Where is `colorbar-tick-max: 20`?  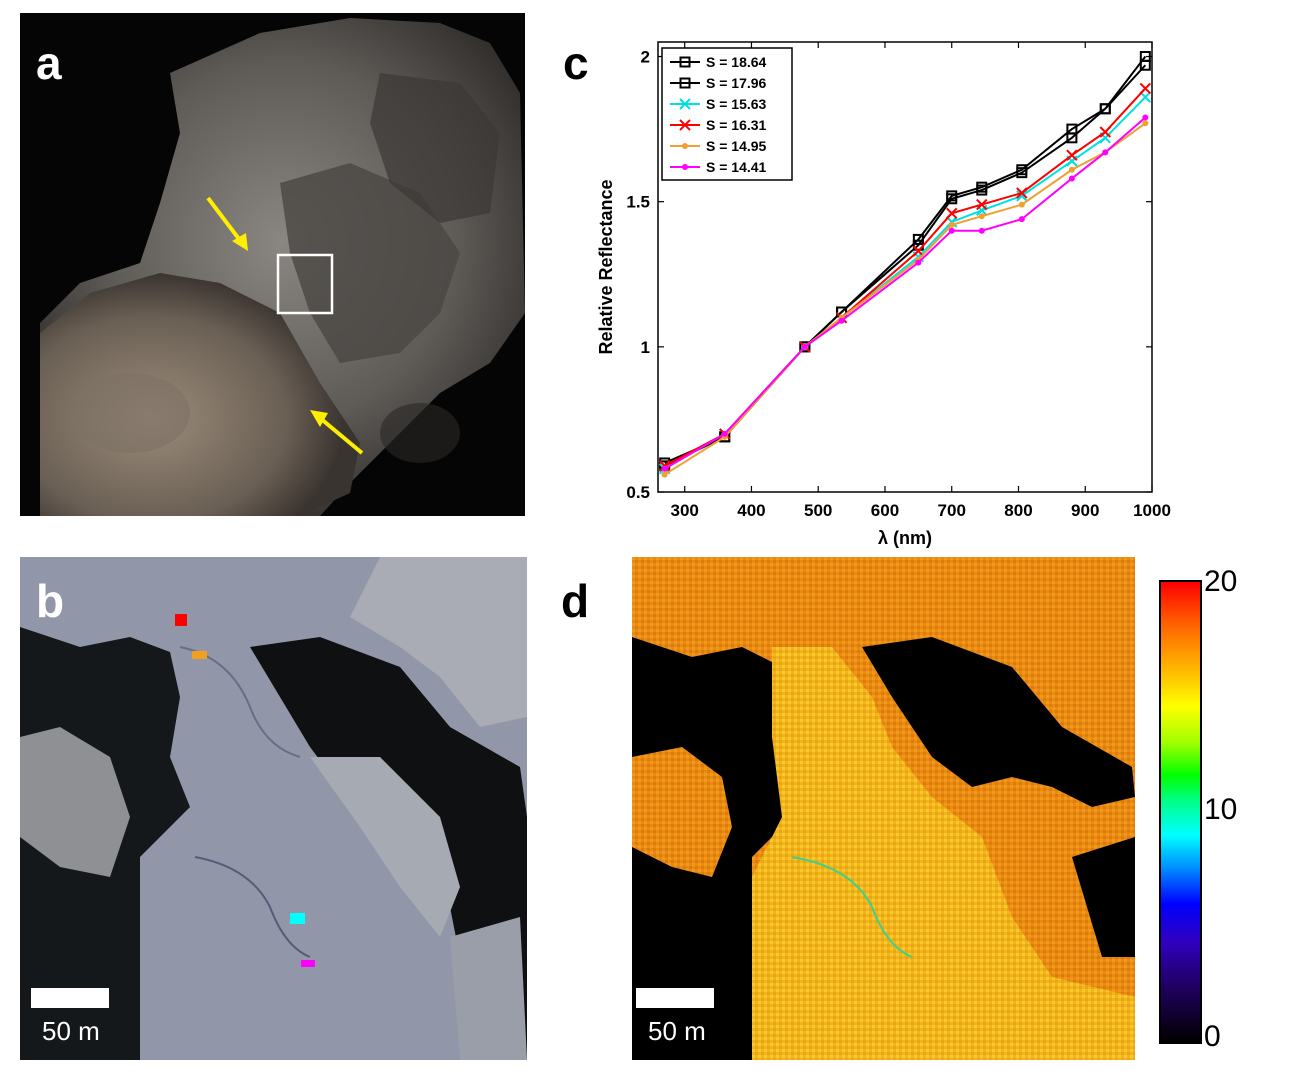 colorbar-tick-max: 20 is located at coordinates (1221, 581).